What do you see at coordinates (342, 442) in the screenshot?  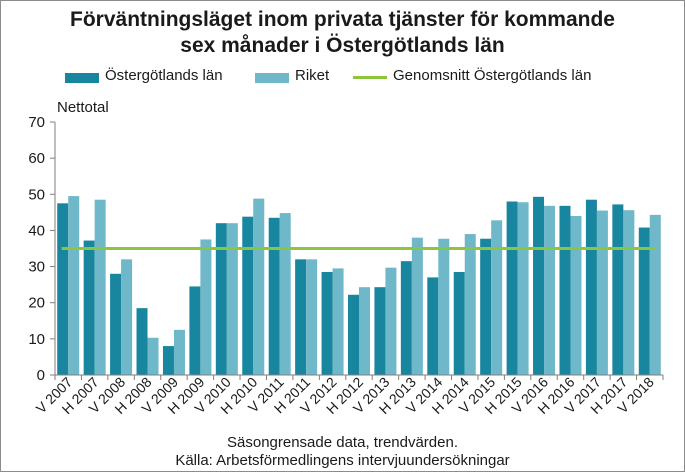 I see `footnote-1: Säsongrensade data, trendvärden.` at bounding box center [342, 442].